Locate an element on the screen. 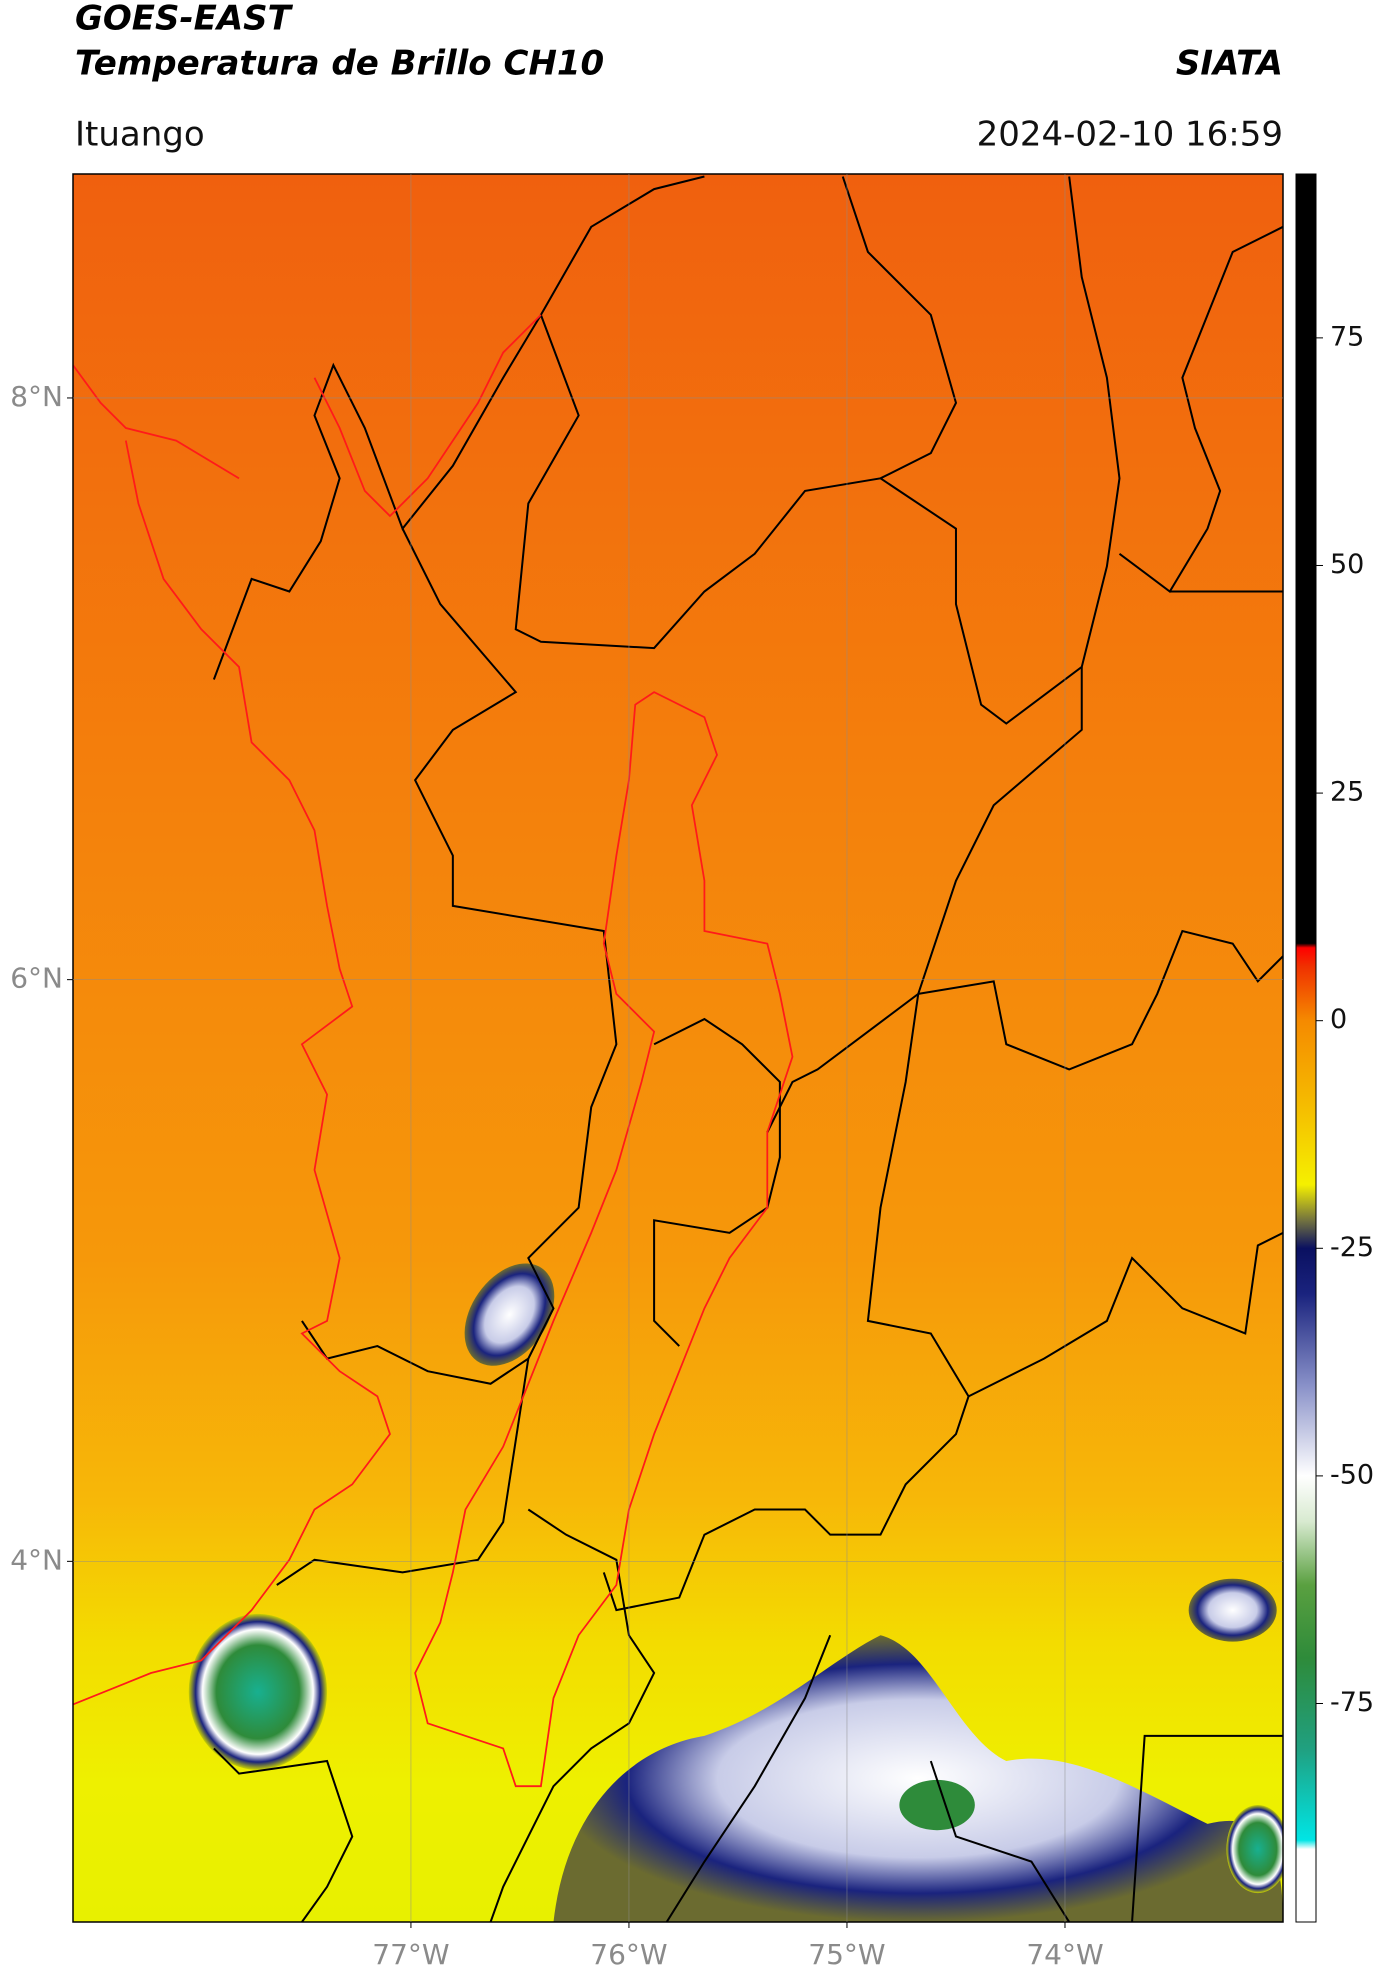 The height and width of the screenshot is (1981, 1384). source: SIATA is located at coordinates (1229, 64).